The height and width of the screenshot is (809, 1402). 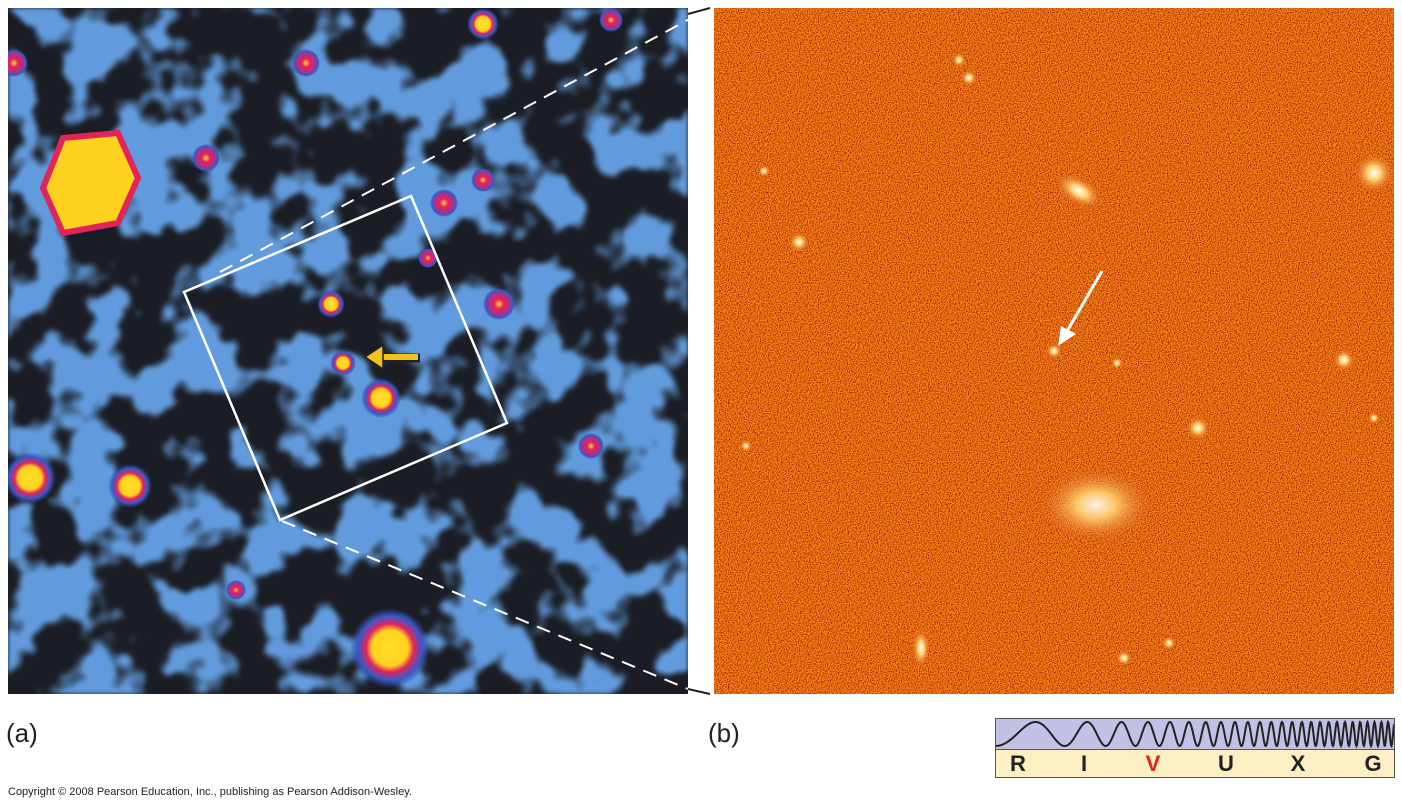 I want to click on panel-b-label: (b), so click(x=724, y=733).